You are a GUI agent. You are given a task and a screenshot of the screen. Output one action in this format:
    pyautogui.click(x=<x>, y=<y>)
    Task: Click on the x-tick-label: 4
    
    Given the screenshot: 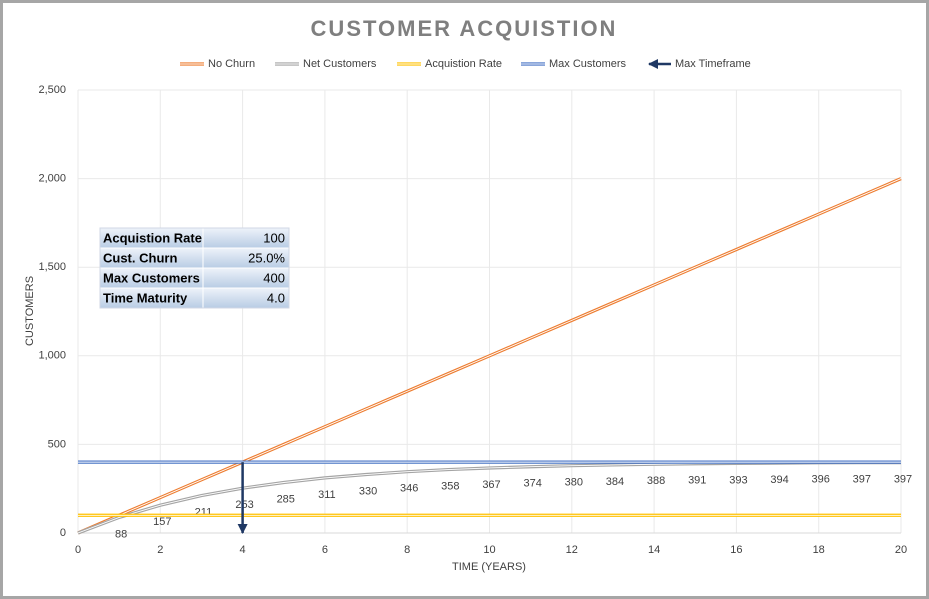 What is the action you would take?
    pyautogui.click(x=243, y=550)
    